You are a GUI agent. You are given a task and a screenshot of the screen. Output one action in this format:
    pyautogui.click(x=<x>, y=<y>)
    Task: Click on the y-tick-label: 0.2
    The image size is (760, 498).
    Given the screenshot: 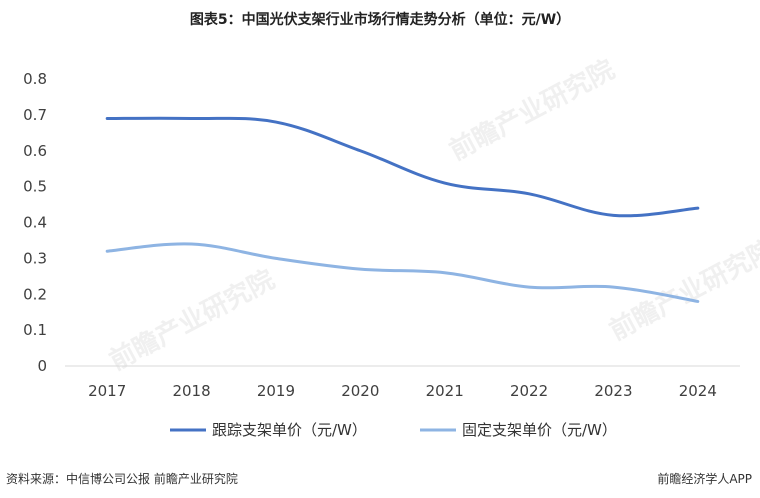 What is the action you would take?
    pyautogui.click(x=35, y=294)
    